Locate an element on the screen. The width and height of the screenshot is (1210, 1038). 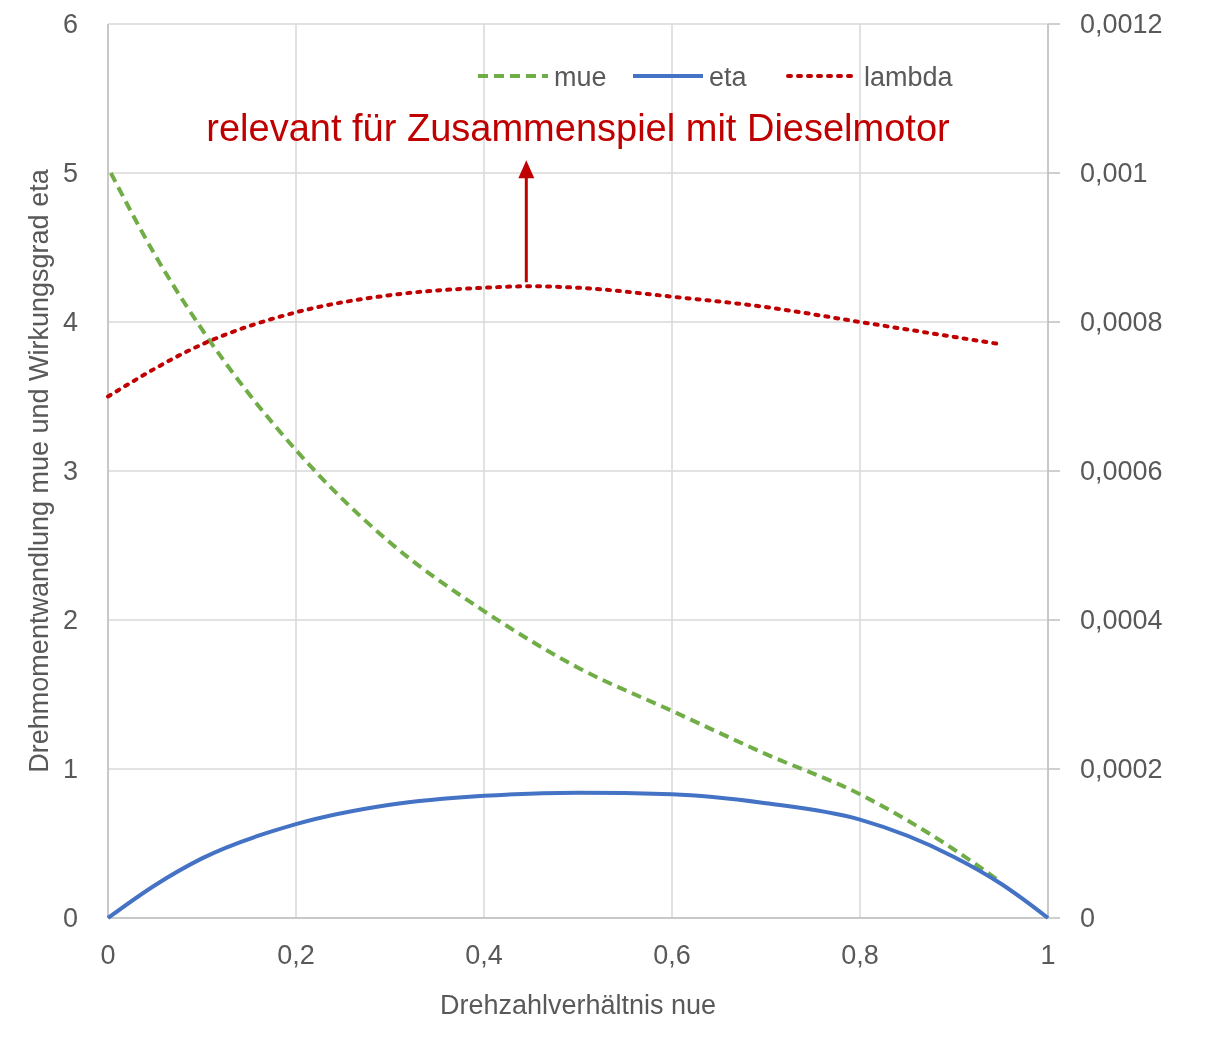
x-tick-label: 0,2 is located at coordinates (296, 955).